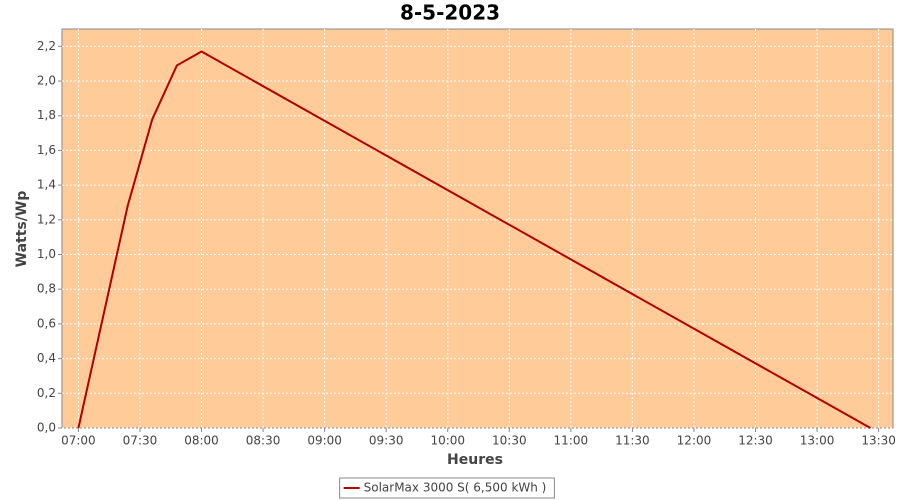  What do you see at coordinates (46, 323) in the screenshot?
I see `y-tick-label: 0,6` at bounding box center [46, 323].